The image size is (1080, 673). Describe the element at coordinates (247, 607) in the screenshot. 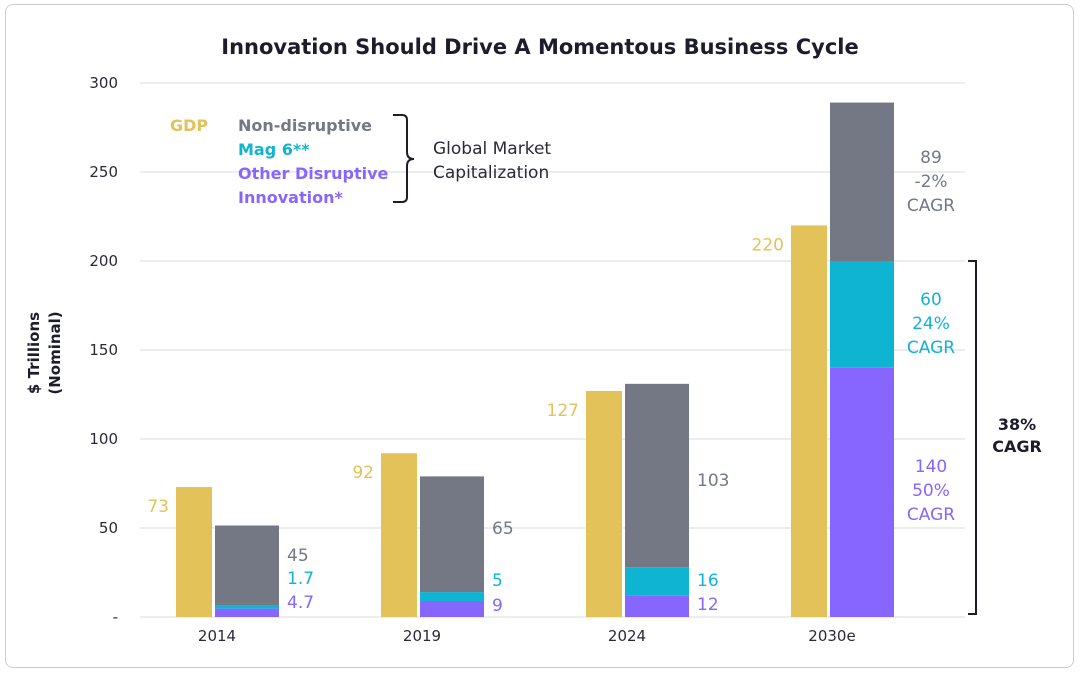

I see `bar-mag6-2014` at that location.